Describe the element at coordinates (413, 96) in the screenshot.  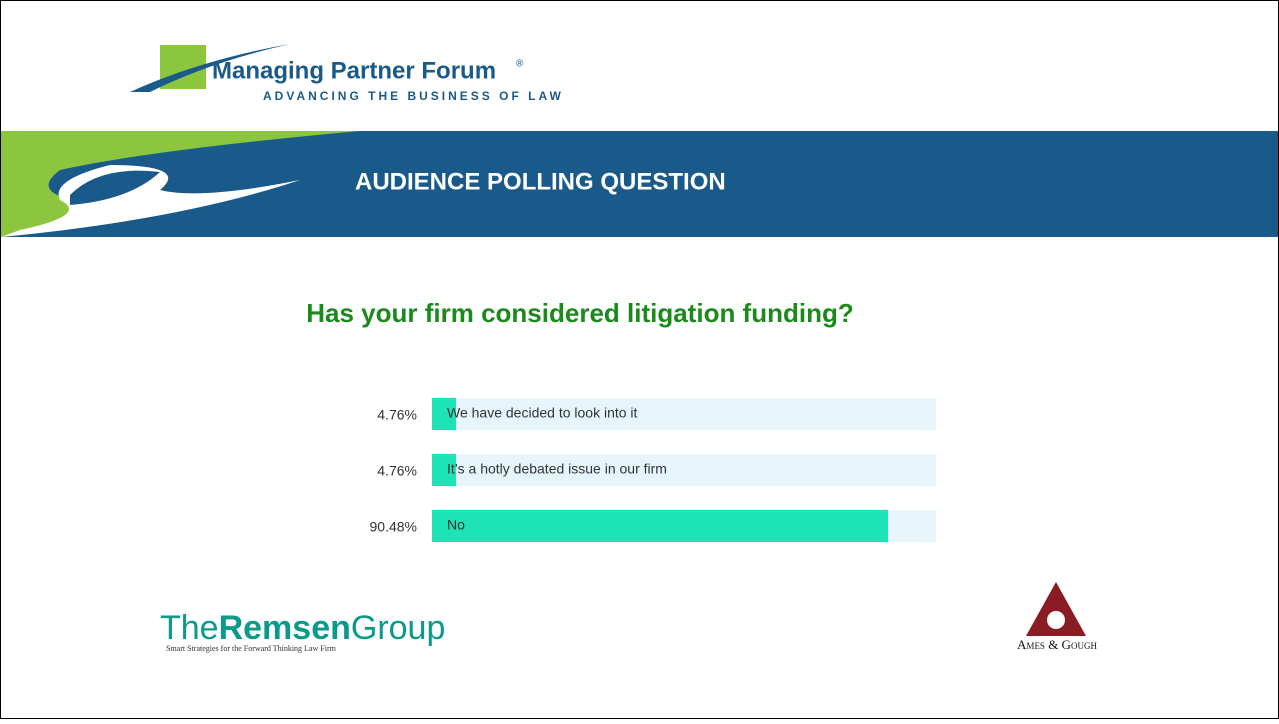
I see `forum-tagline: ADVANCING THE BUSINESS OF LAW` at that location.